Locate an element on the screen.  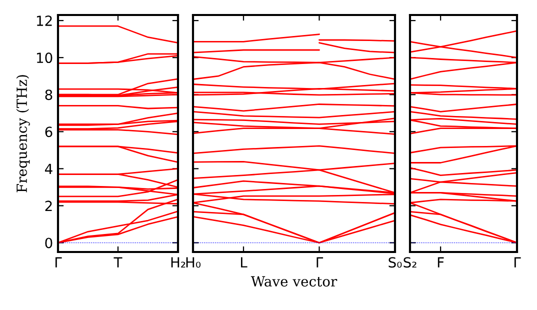
x-tick-label: H₂ is located at coordinates (178, 262).